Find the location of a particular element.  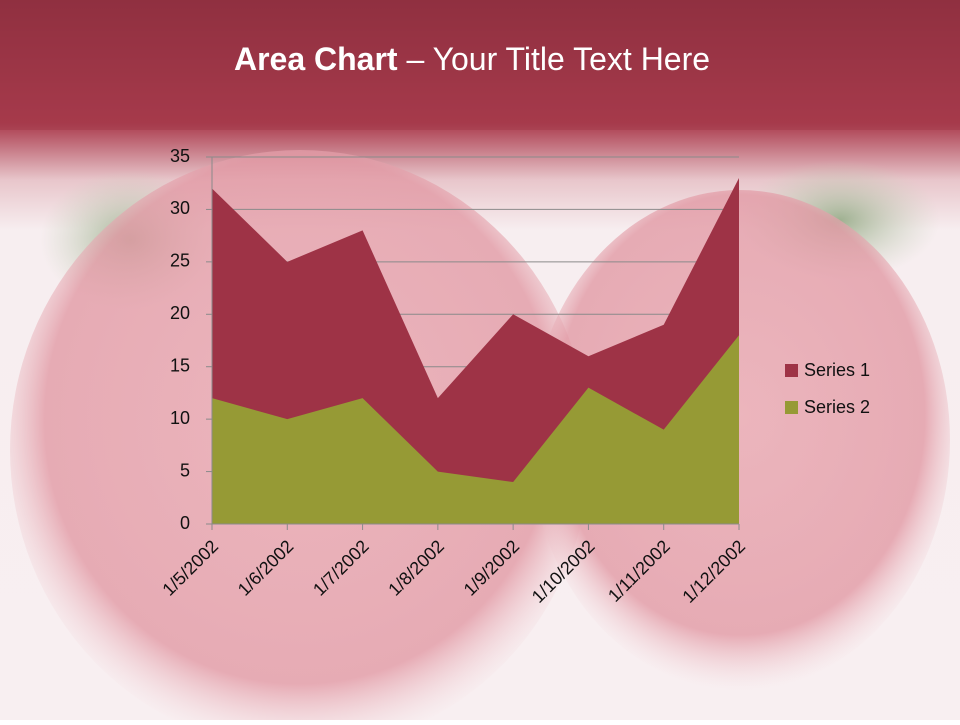

y-tick-label: 20 is located at coordinates (180, 313).